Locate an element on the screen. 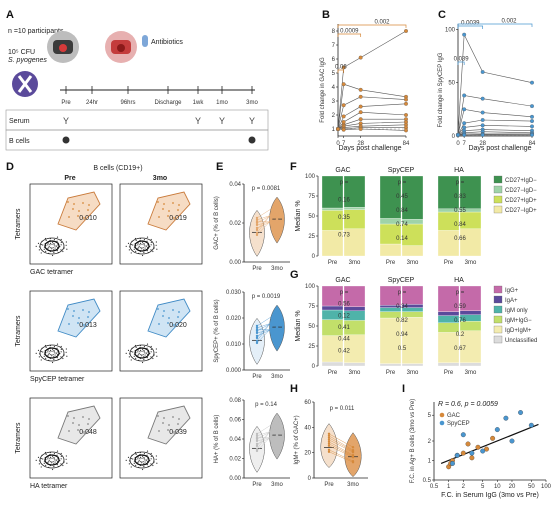  panel-letter-g: G is located at coordinates (294, 275).